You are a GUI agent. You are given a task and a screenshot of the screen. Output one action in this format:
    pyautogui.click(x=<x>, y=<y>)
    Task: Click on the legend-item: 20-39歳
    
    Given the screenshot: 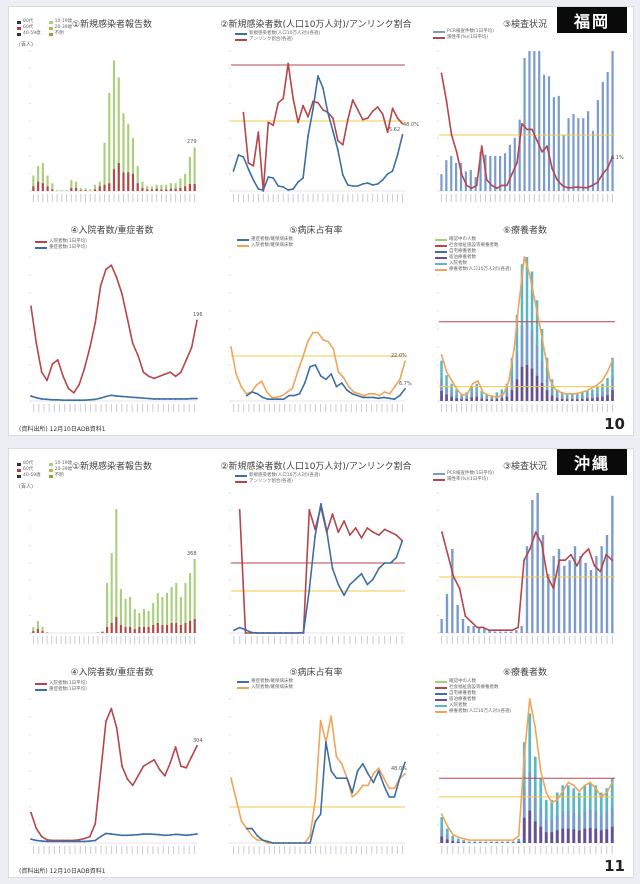 What is the action you would take?
    pyautogui.click(x=60, y=28)
    